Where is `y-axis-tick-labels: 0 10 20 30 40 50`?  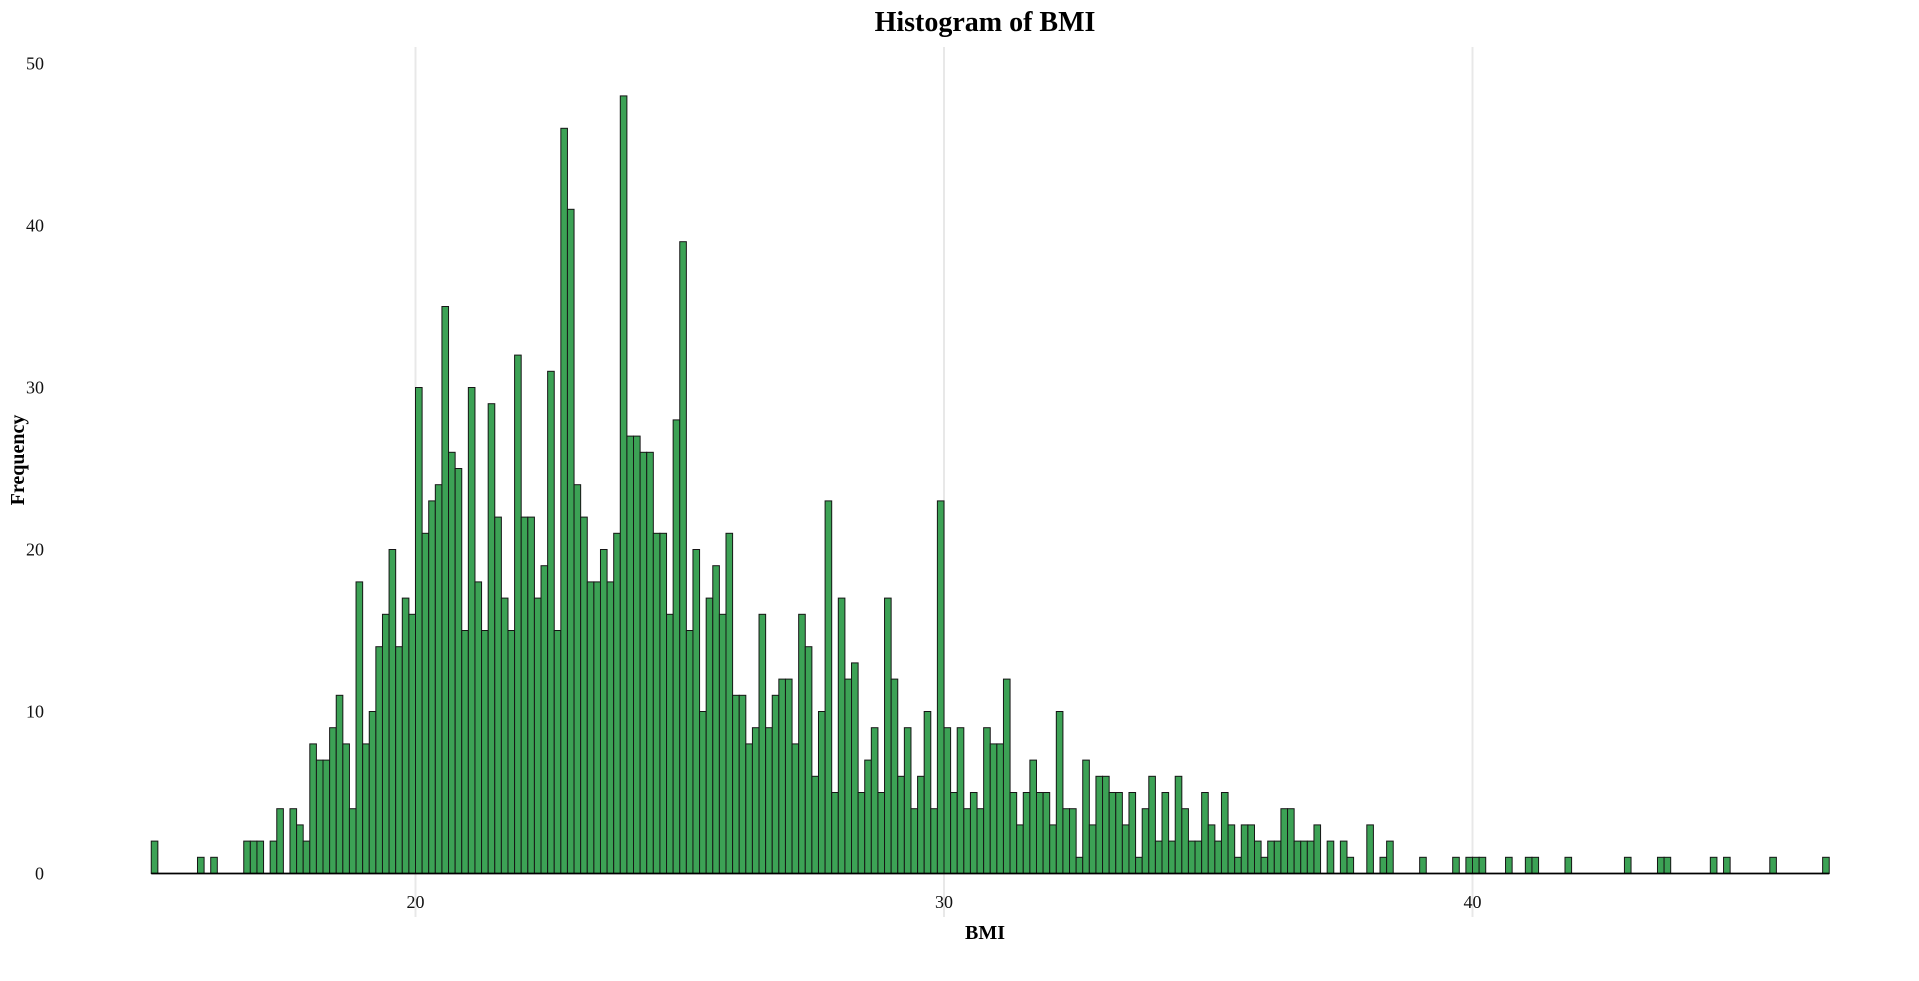
y-axis-tick-labels: 0 10 20 30 40 50 is located at coordinates (35, 469).